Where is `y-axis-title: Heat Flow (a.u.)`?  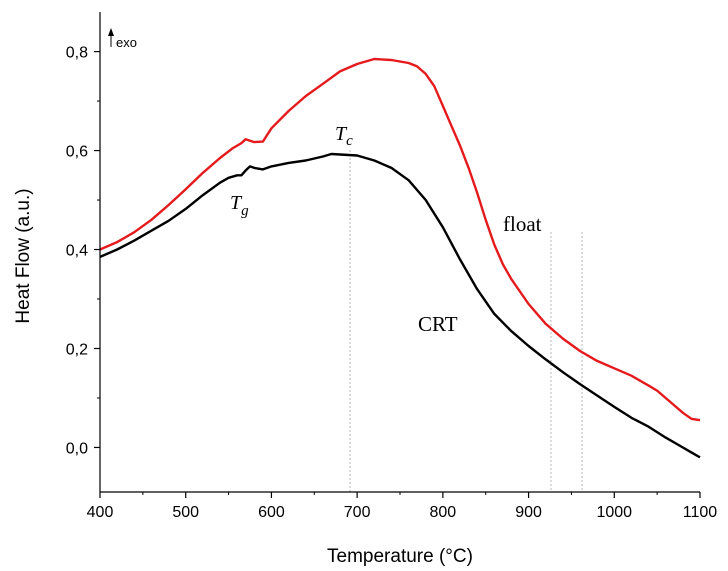
y-axis-title: Heat Flow (a.u.) is located at coordinates (23, 255).